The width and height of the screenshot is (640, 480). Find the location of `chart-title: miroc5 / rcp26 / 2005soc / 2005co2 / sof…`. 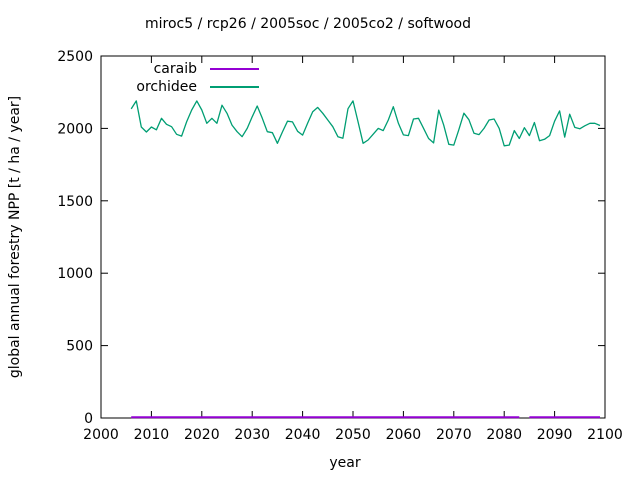

chart-title: miroc5 / rcp26 / 2005soc / 2005co2 / sof… is located at coordinates (308, 24).